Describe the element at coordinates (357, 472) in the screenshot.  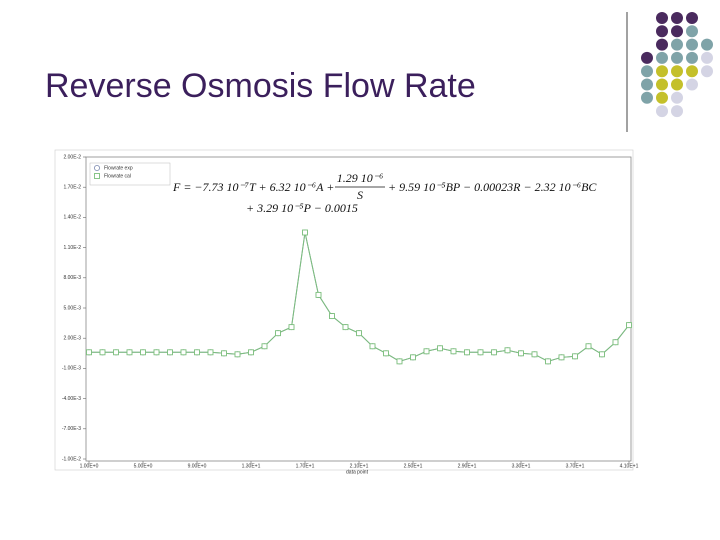
I see `x-axis-label: data point` at that location.